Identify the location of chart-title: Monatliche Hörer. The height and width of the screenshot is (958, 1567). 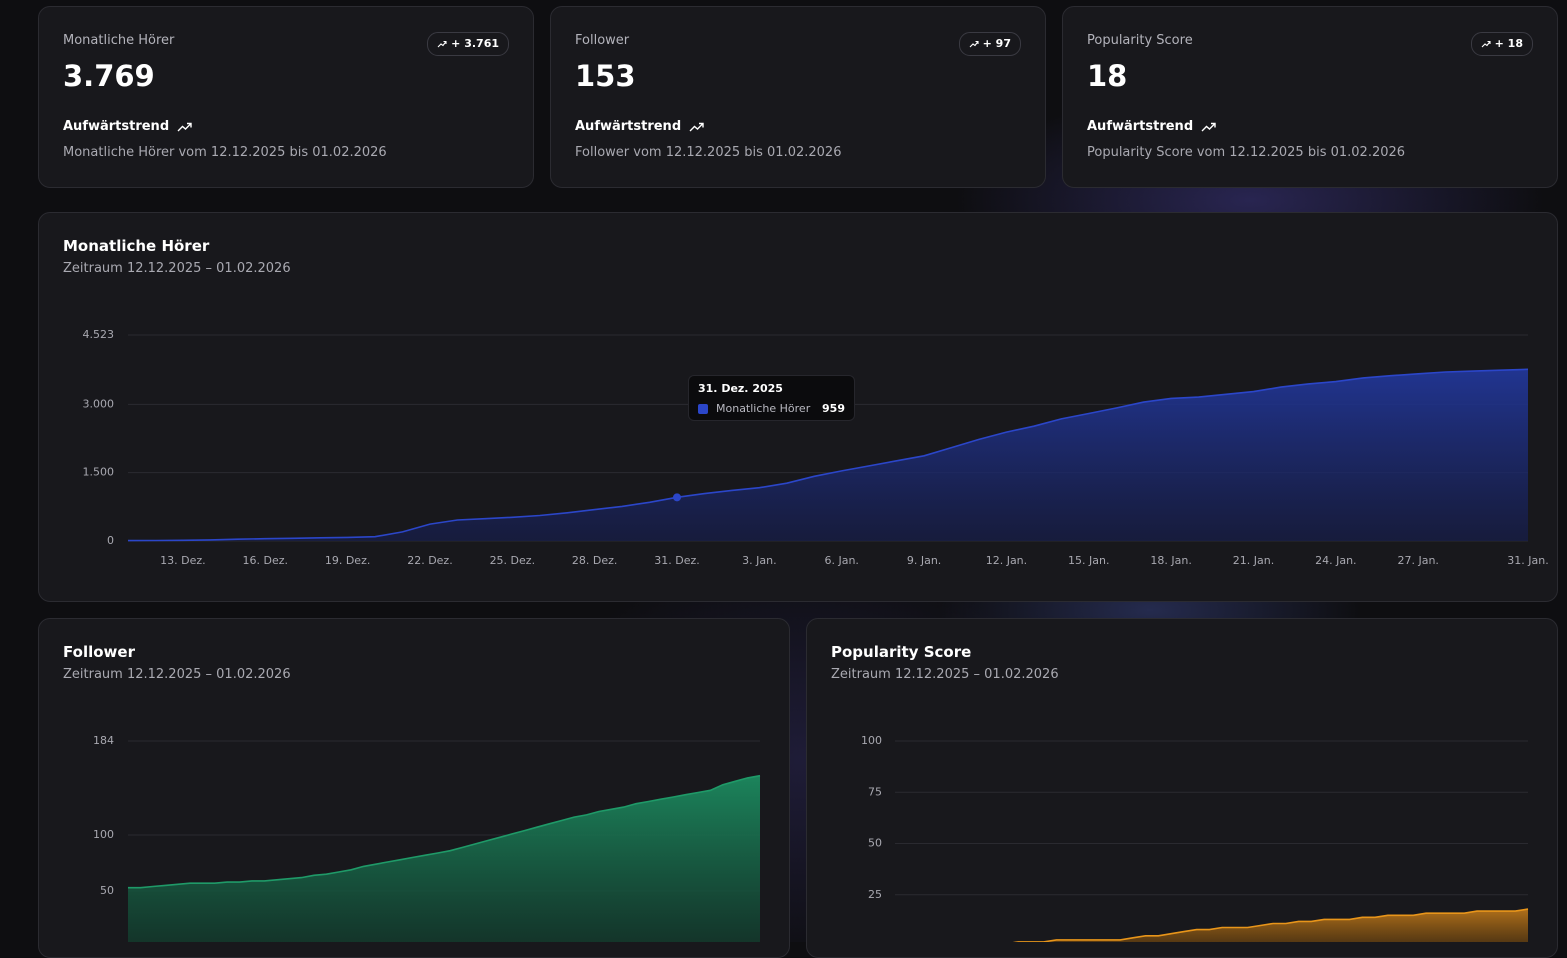
(136, 246).